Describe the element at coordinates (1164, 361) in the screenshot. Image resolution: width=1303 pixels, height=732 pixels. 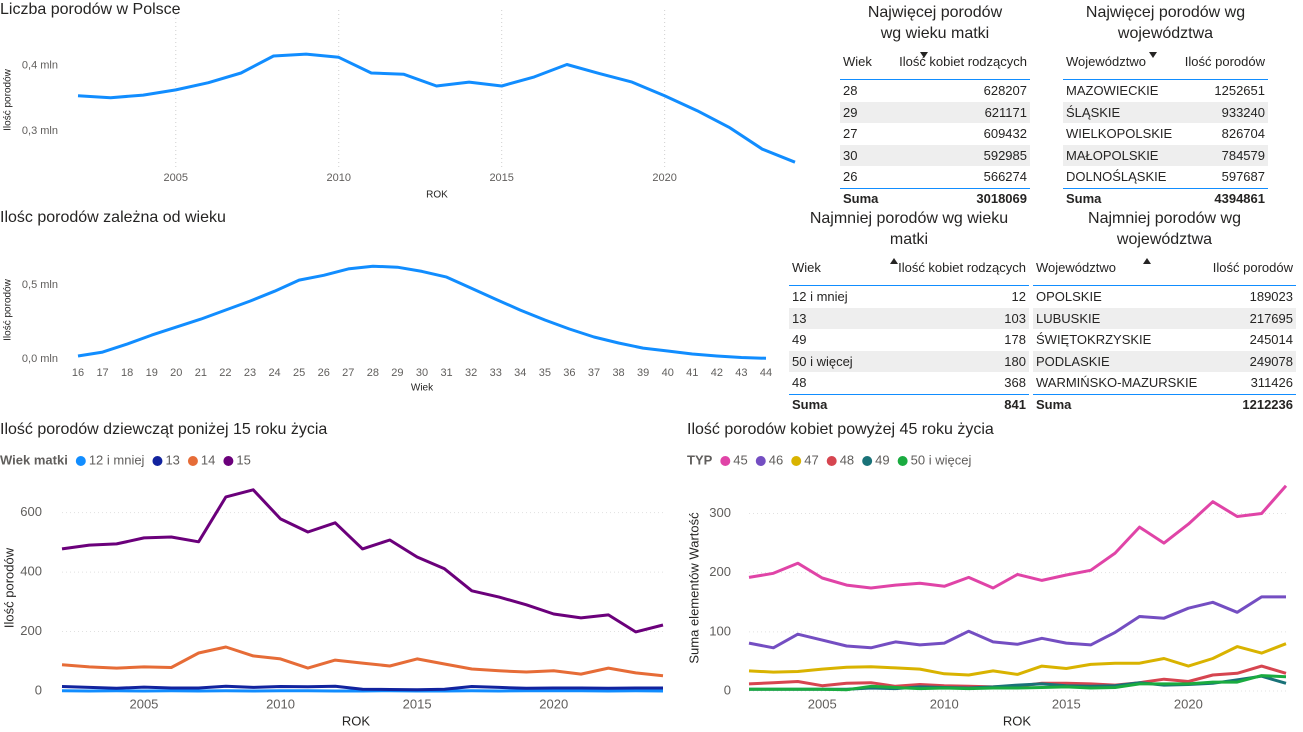
I see `table-row: PODLASKIE 249078` at that location.